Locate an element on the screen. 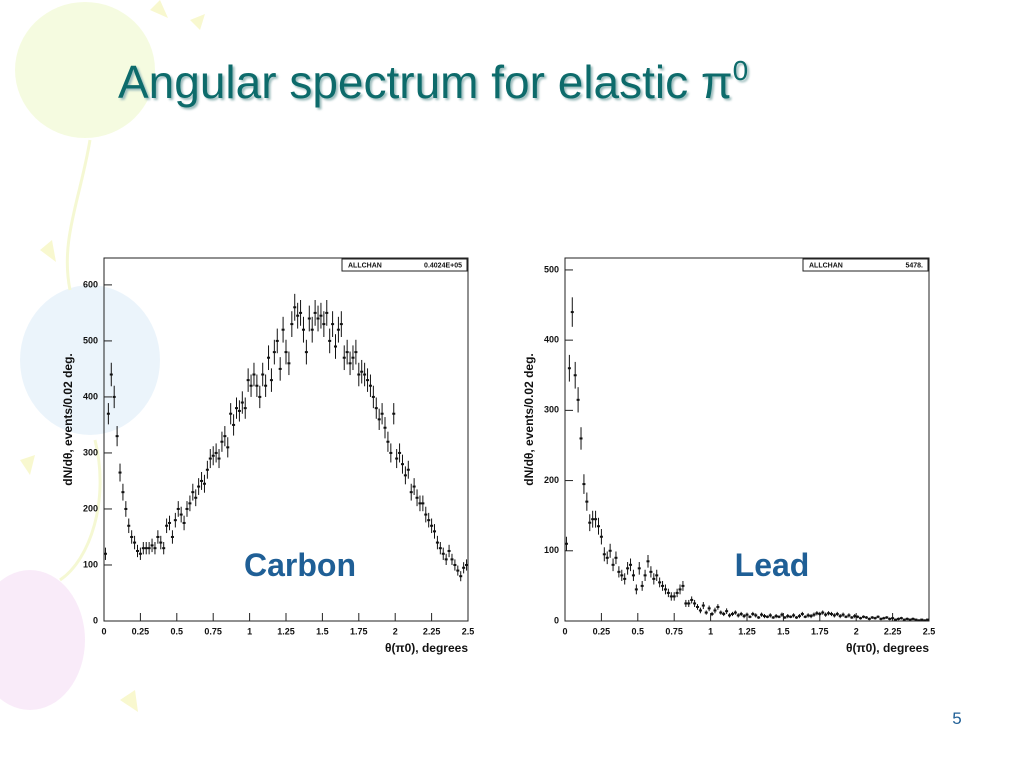  stats-value: 0.4024E+05 is located at coordinates (443, 265).